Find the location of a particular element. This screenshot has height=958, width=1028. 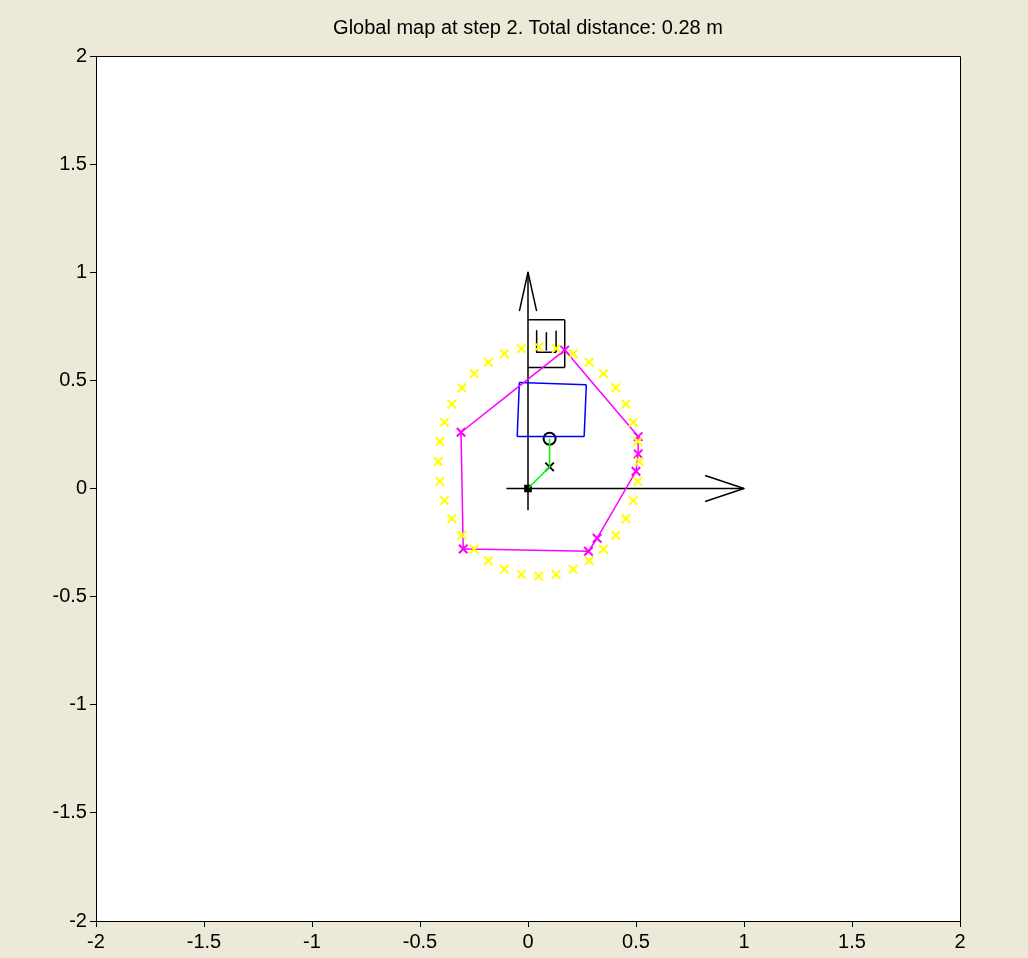

x-tick-label: 2 is located at coordinates (960, 940).